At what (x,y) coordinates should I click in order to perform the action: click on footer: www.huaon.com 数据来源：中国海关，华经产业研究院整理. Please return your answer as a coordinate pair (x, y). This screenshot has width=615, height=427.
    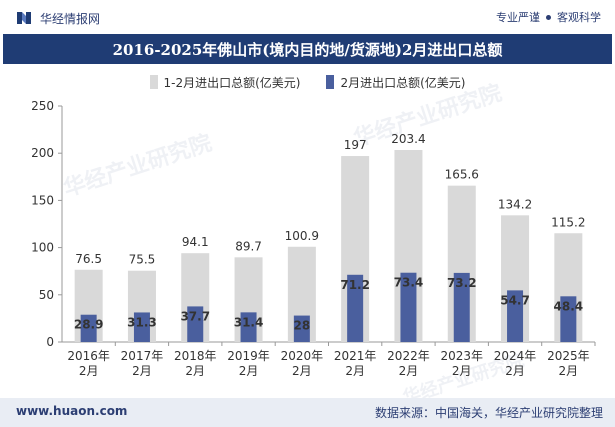
    Looking at the image, I should click on (307, 412).